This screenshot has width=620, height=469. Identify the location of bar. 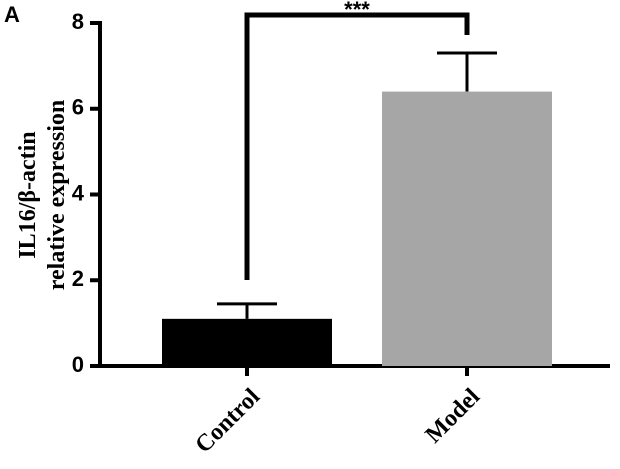
(247, 342).